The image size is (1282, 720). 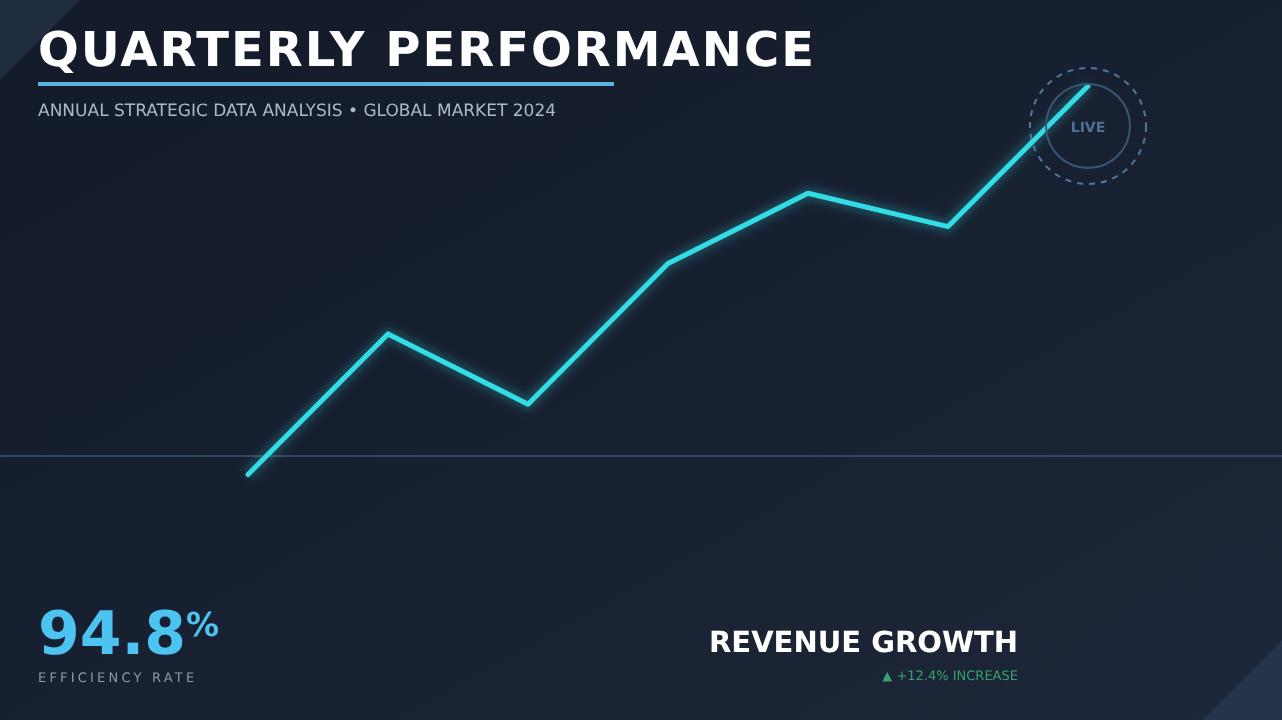 I want to click on chart-title: QUARTERLY PERFORMANCE, so click(x=427, y=50).